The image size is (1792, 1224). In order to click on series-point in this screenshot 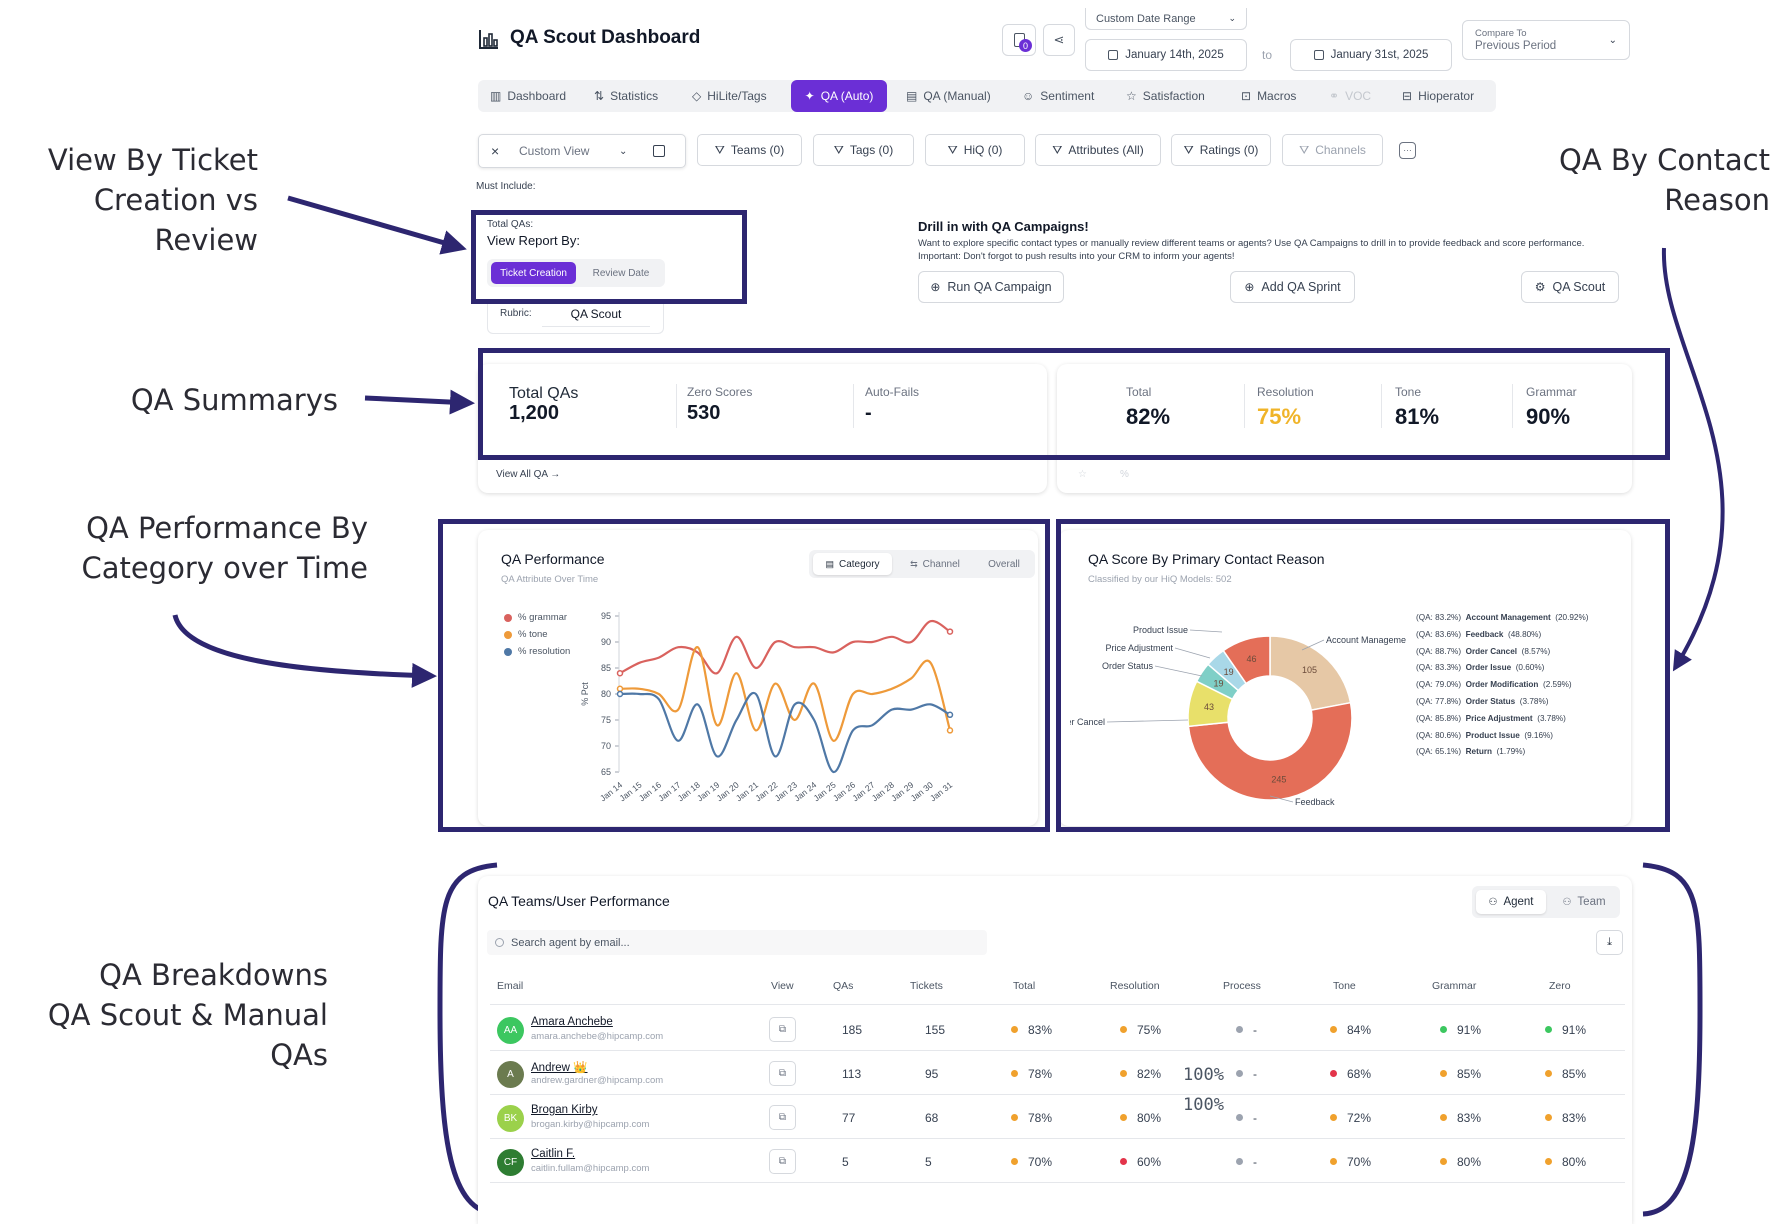, I will do `click(950, 631)`.